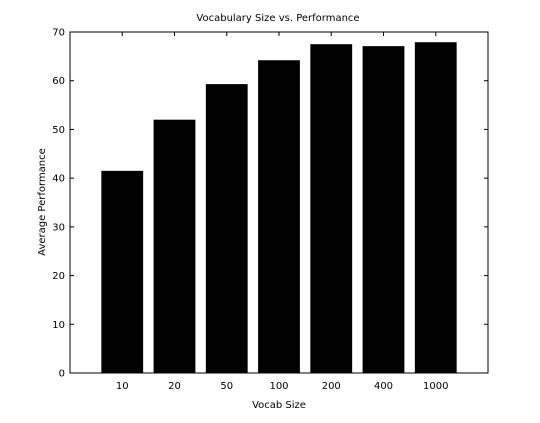  Describe the element at coordinates (58, 130) in the screenshot. I see `y-tick-label: 50` at that location.